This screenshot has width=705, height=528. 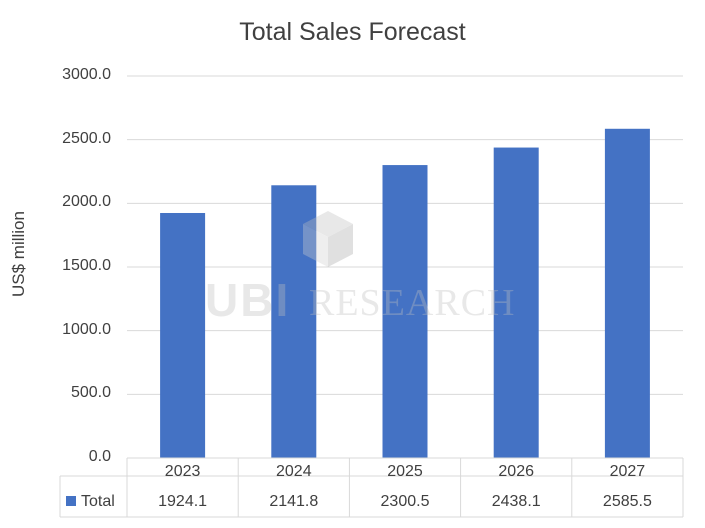 I want to click on y-tick-label: 0.0, so click(x=99, y=456).